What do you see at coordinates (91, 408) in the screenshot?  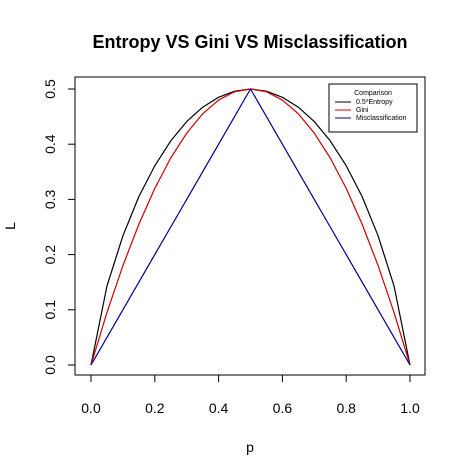 I see `x-tick-label: 0.0` at bounding box center [91, 408].